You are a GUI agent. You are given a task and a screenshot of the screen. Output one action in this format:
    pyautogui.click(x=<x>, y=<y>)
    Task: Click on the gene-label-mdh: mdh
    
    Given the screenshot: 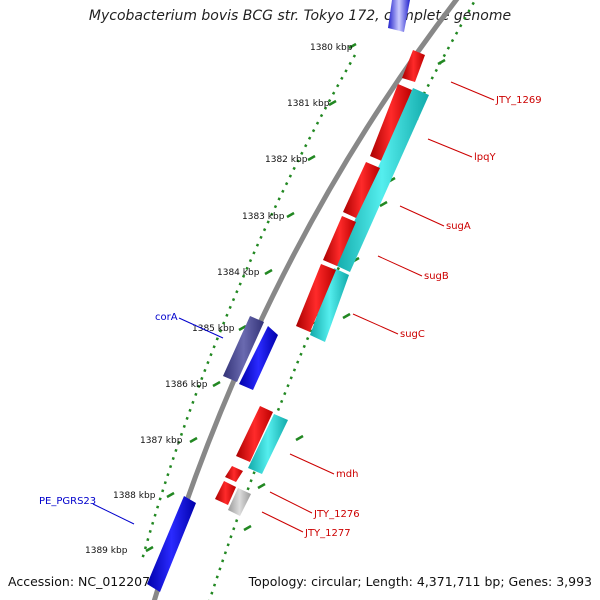 What is the action you would take?
    pyautogui.click(x=347, y=474)
    